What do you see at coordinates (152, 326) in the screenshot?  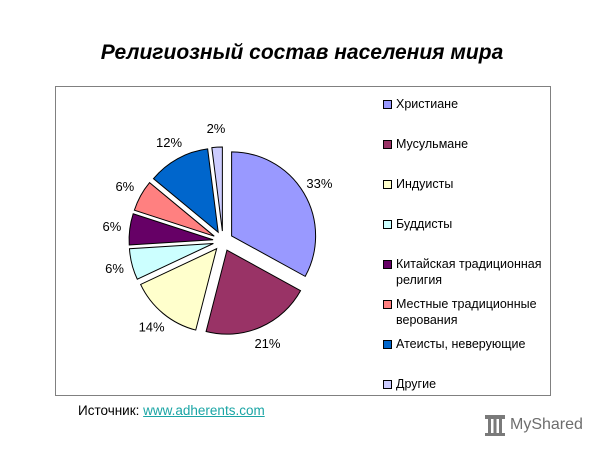 I see `slice-label-hindus: 14%` at bounding box center [152, 326].